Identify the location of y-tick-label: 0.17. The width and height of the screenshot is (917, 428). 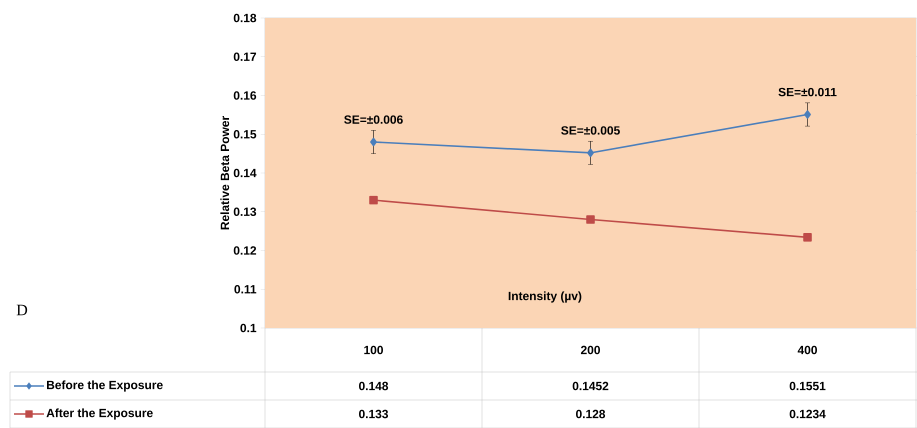
(245, 56).